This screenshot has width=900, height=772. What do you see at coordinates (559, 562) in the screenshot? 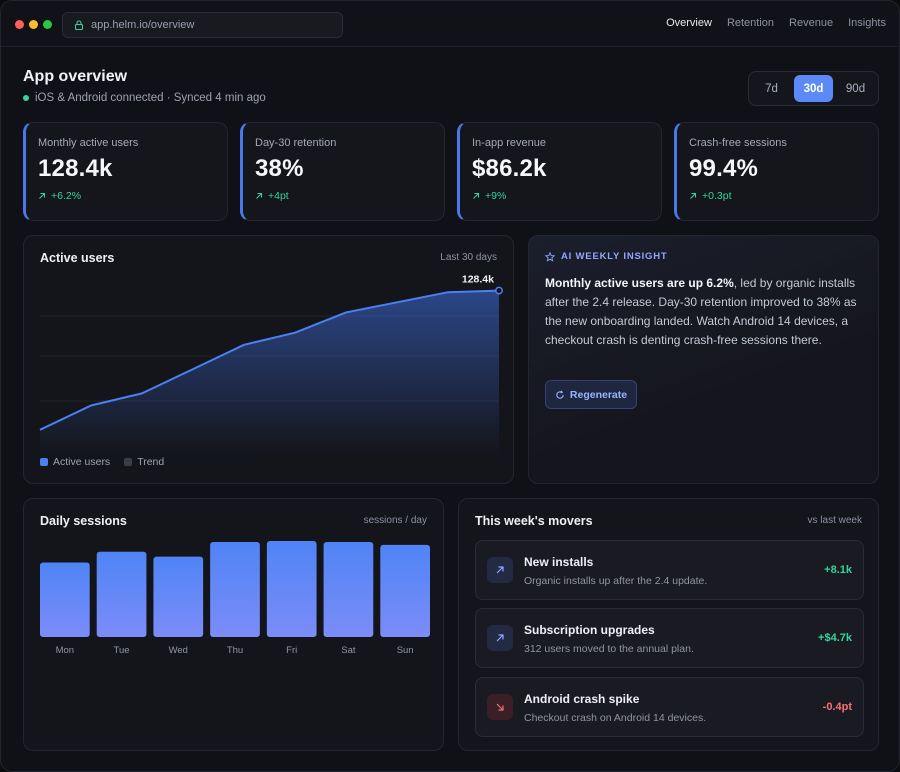
I see `mover-title: New installs` at bounding box center [559, 562].